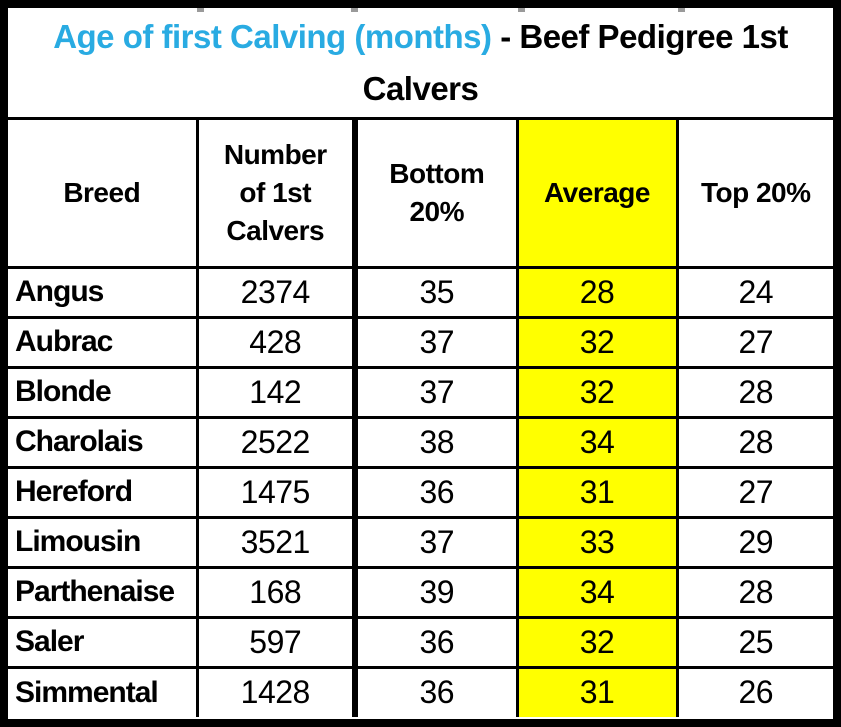 The image size is (841, 727). Describe the element at coordinates (103, 492) in the screenshot. I see `breed-cell: Hereford` at that location.